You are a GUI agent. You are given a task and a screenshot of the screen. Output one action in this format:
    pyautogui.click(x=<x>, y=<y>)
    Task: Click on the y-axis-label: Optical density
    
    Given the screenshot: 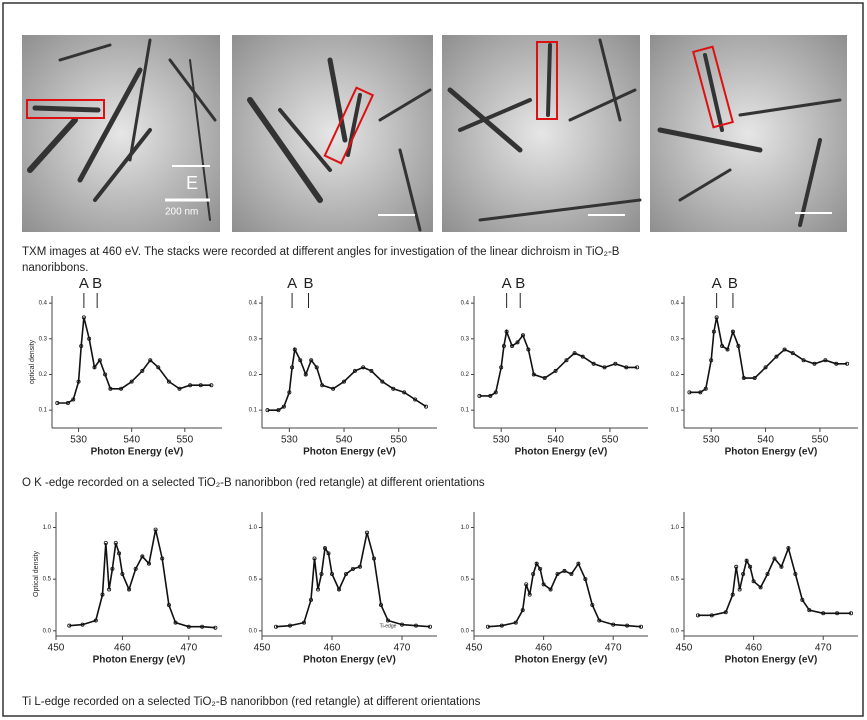 What is the action you would take?
    pyautogui.click(x=36, y=574)
    